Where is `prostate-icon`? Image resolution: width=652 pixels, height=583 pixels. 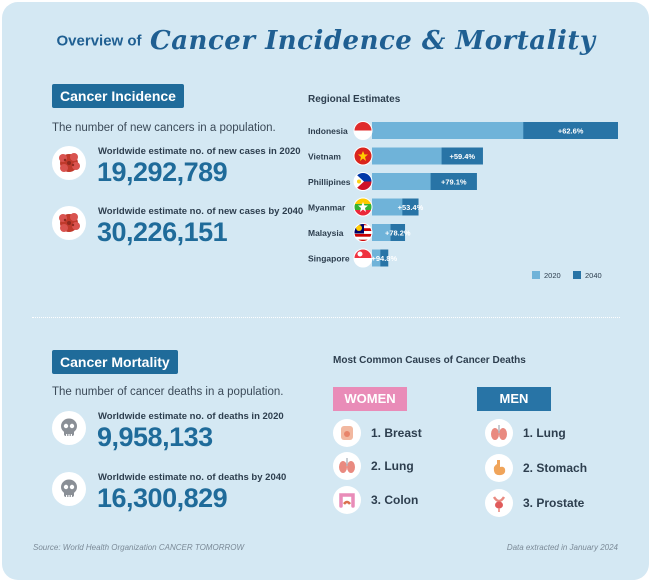
prostate-icon is located at coordinates (499, 503).